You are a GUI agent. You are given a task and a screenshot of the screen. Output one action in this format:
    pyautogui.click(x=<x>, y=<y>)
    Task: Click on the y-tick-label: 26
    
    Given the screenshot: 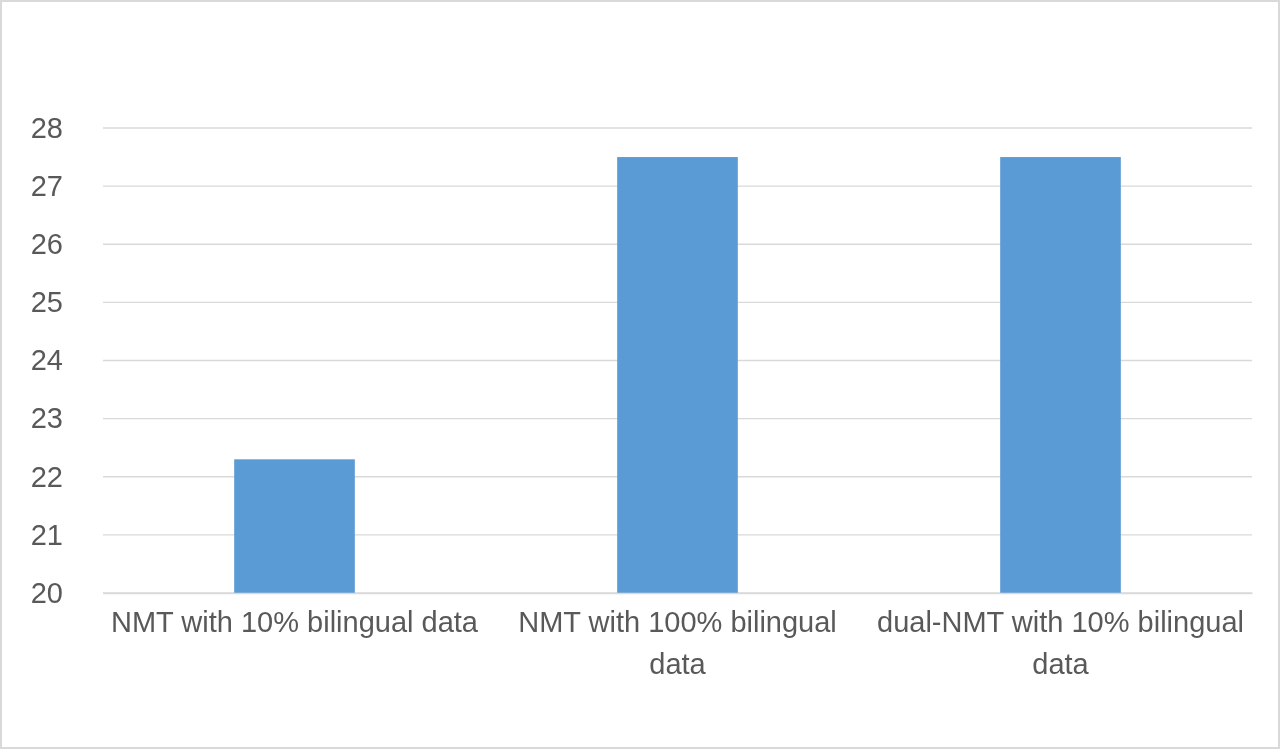 What is the action you would take?
    pyautogui.click(x=46, y=244)
    